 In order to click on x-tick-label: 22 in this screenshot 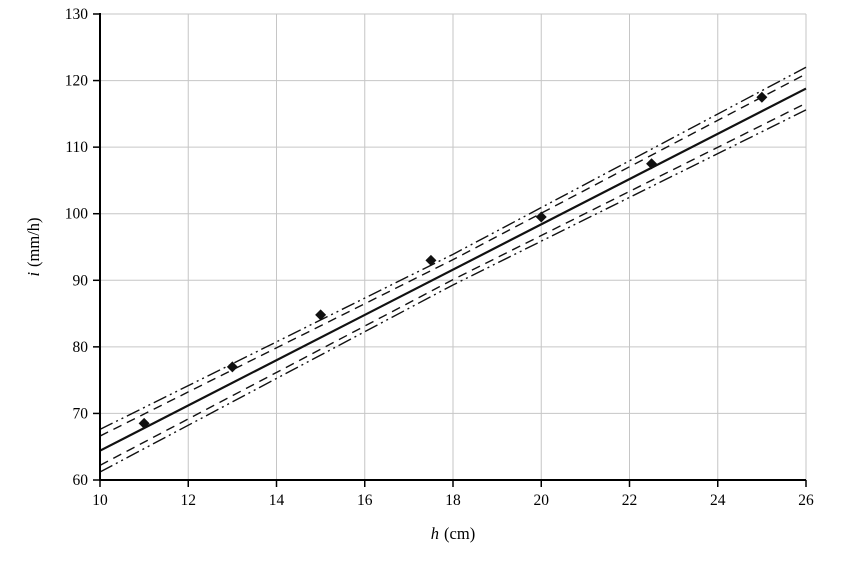, I will do `click(630, 500)`.